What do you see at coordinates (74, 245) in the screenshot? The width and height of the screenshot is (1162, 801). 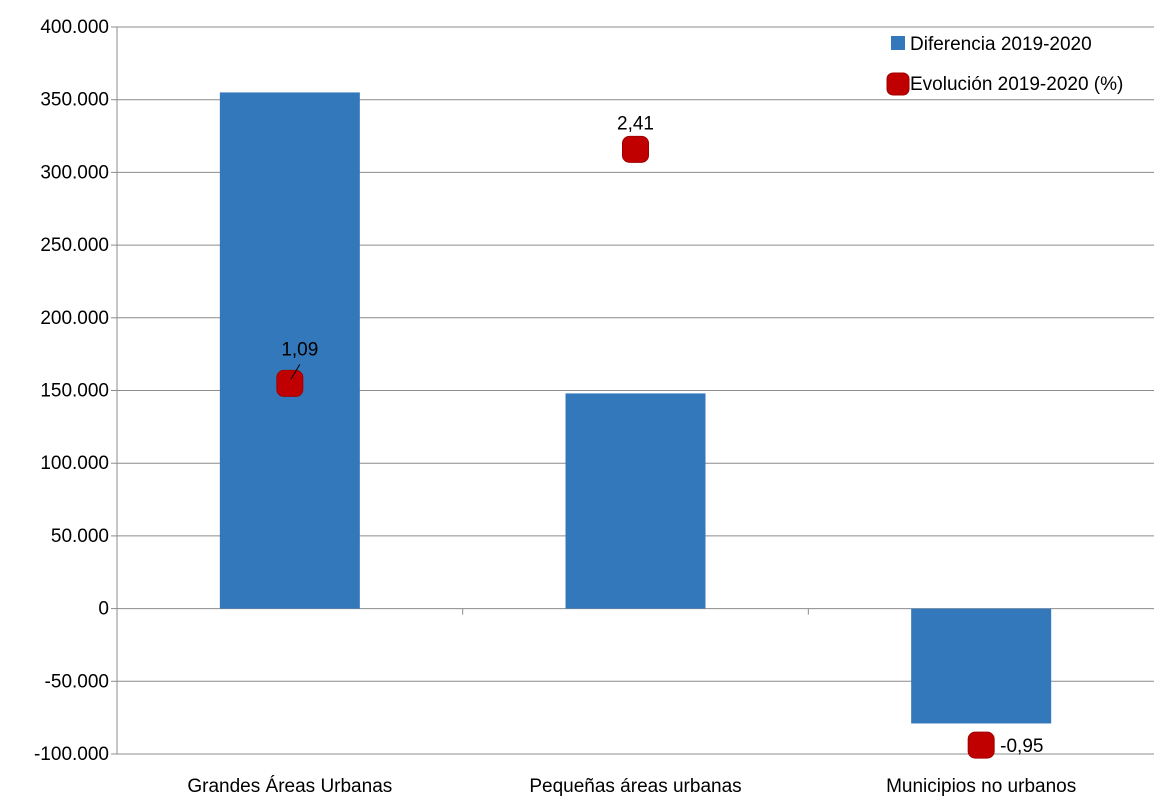 I see `y-tick-label: 250.000` at bounding box center [74, 245].